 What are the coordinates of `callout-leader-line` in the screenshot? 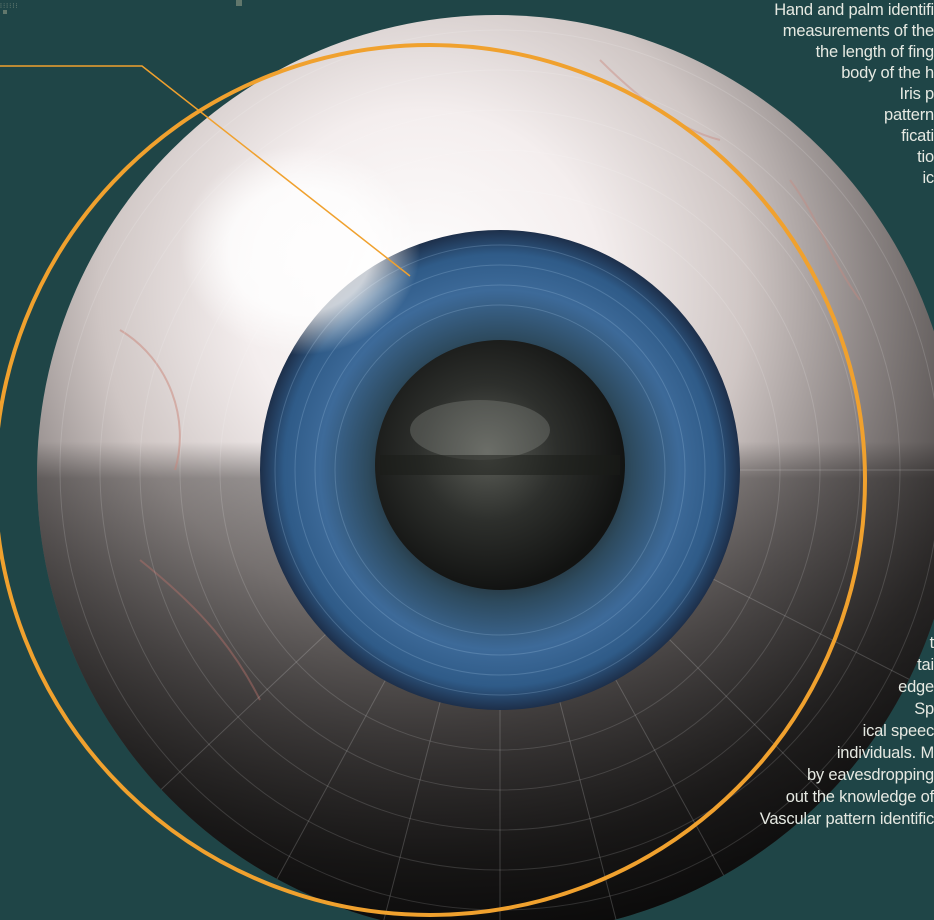 It's located at (205, 171).